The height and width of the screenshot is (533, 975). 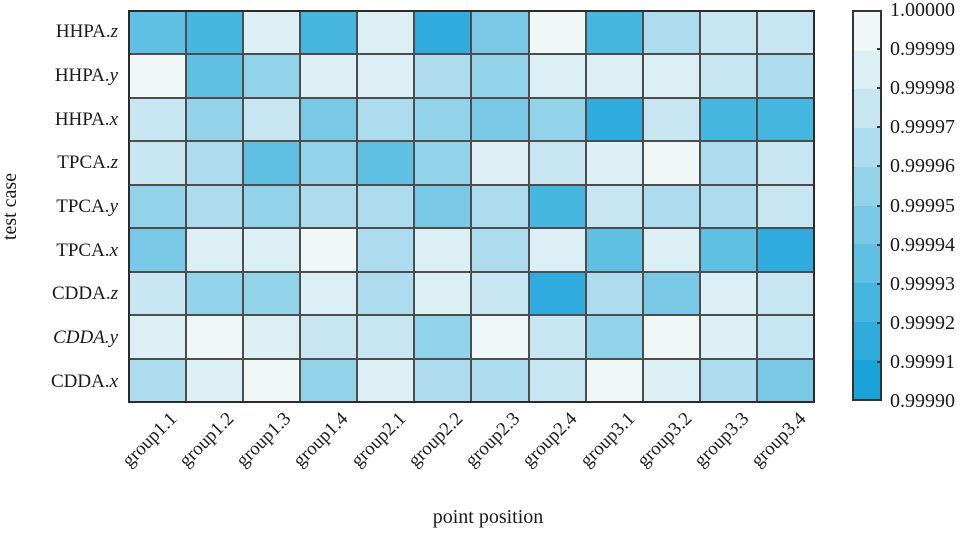 I want to click on x-tick-label: group2.2, so click(x=436, y=440).